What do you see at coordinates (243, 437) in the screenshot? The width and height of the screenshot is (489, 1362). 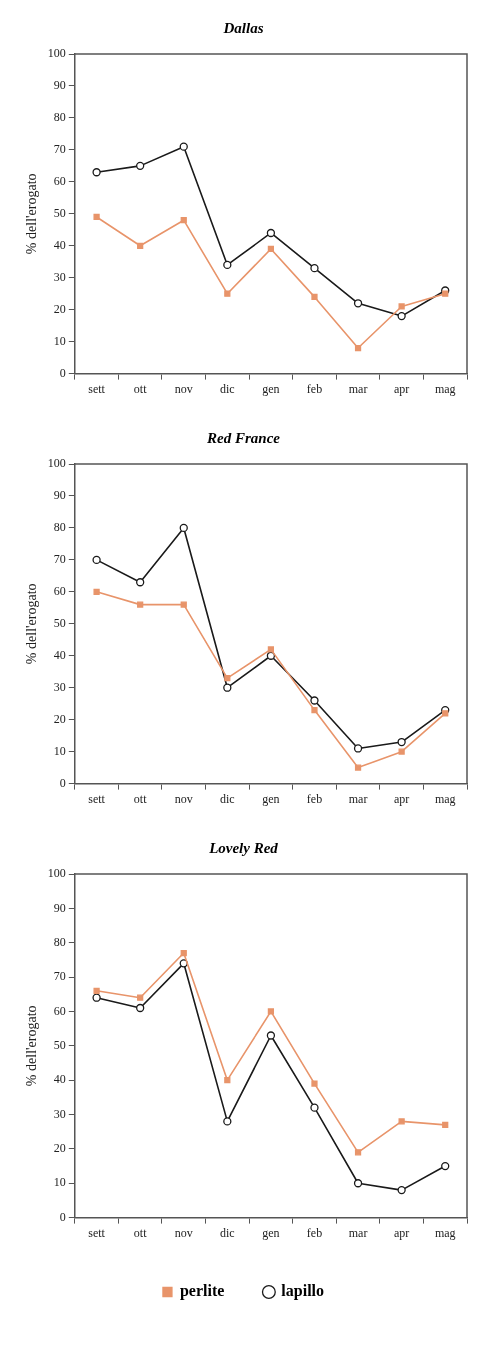 I see `chart-title: Red France` at bounding box center [243, 437].